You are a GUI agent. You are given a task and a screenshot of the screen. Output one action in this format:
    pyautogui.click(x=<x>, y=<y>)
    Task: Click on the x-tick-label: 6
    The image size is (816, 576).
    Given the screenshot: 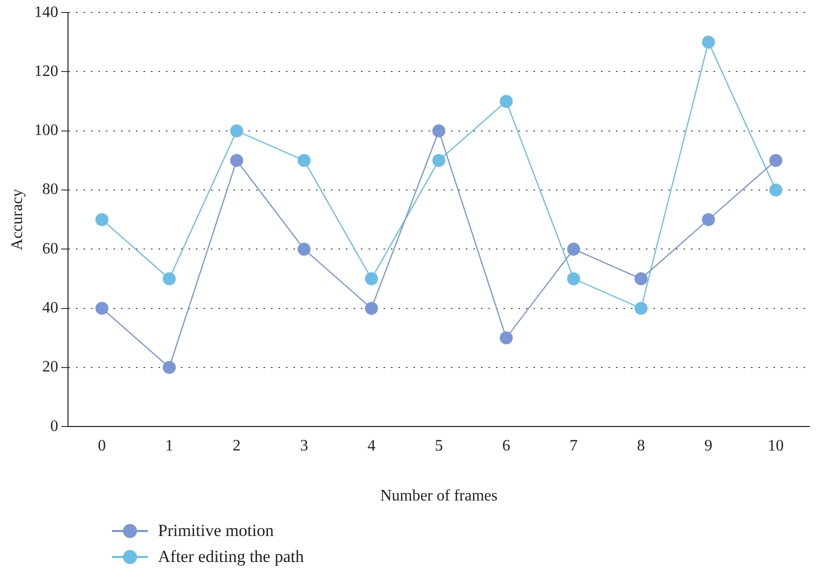 What is the action you would take?
    pyautogui.click(x=506, y=445)
    